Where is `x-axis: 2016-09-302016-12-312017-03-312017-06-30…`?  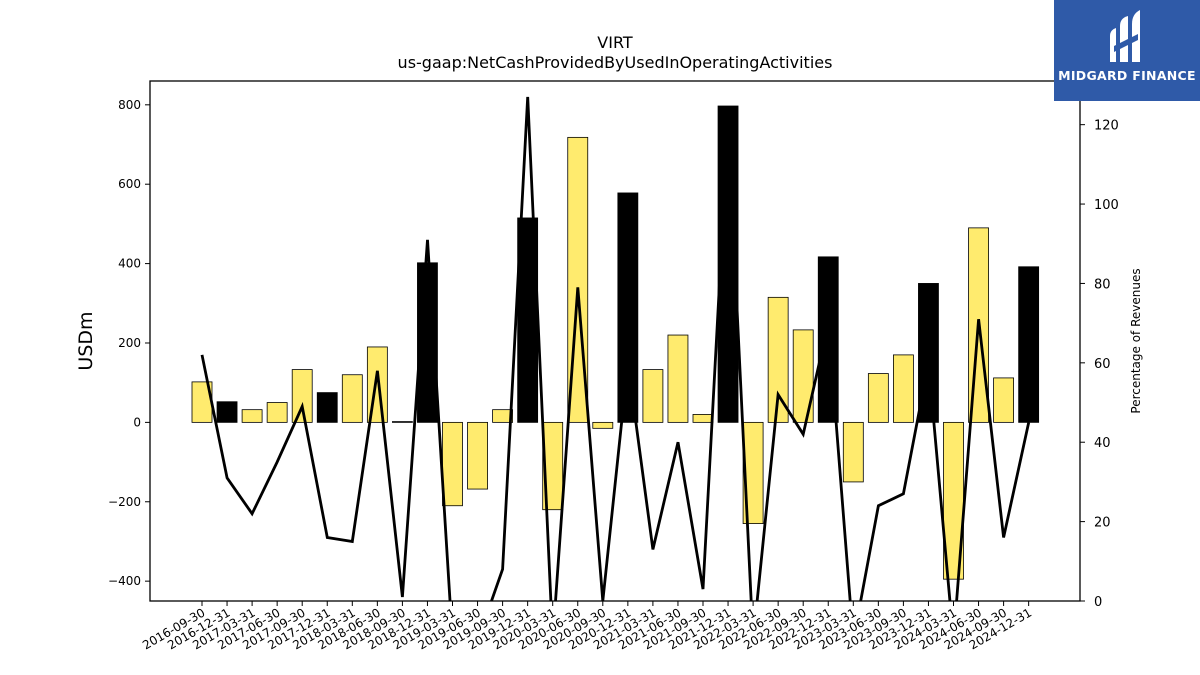 x-axis: 2016-09-302016-12-312017-03-312017-06-30… is located at coordinates (587, 626).